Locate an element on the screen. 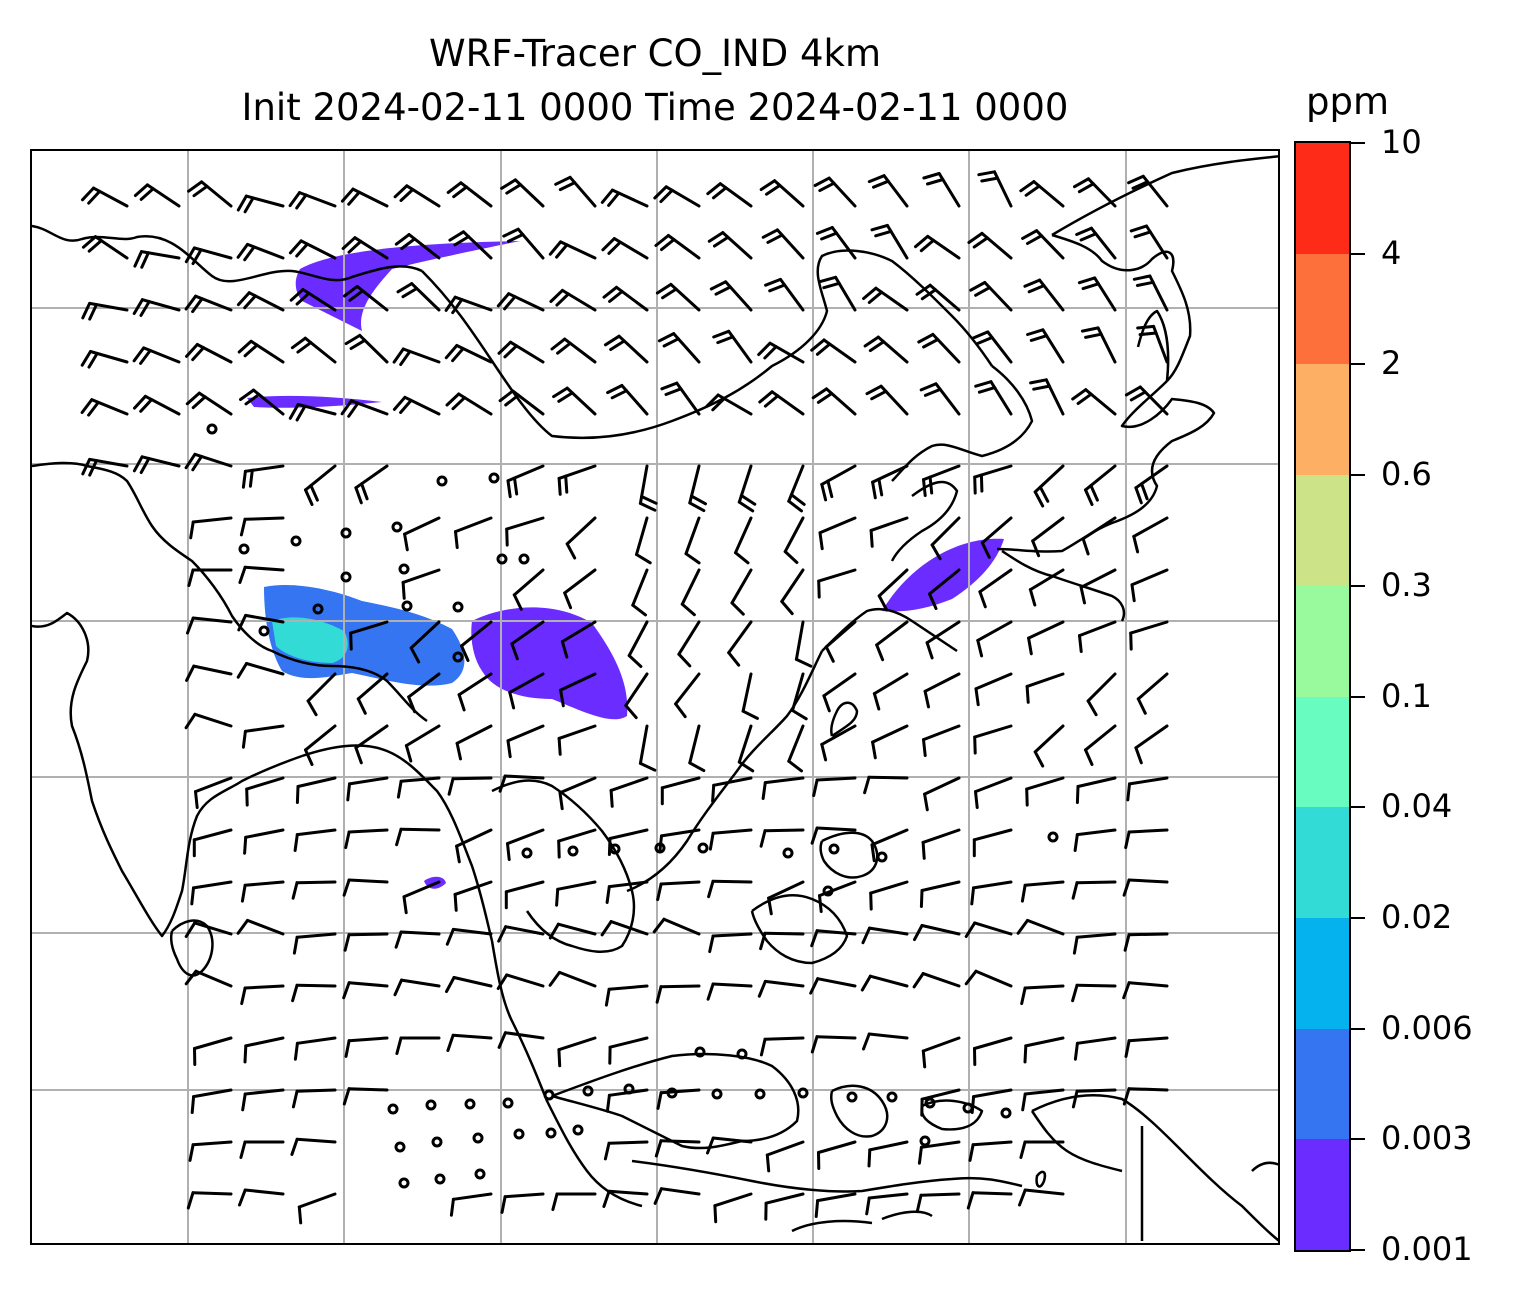  colorbar-tick-label: 2 is located at coordinates (1391, 363).